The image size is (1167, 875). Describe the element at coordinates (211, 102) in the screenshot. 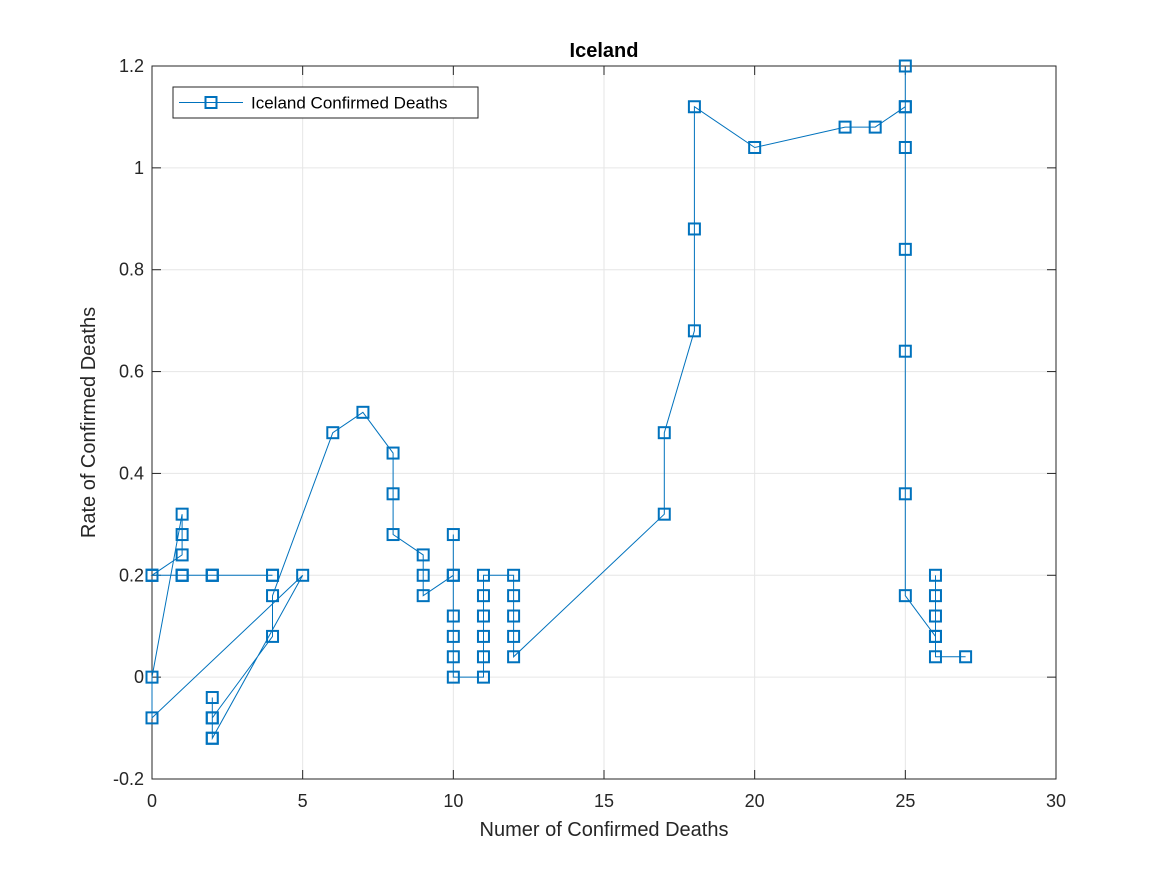

I see `legend-marker-square` at that location.